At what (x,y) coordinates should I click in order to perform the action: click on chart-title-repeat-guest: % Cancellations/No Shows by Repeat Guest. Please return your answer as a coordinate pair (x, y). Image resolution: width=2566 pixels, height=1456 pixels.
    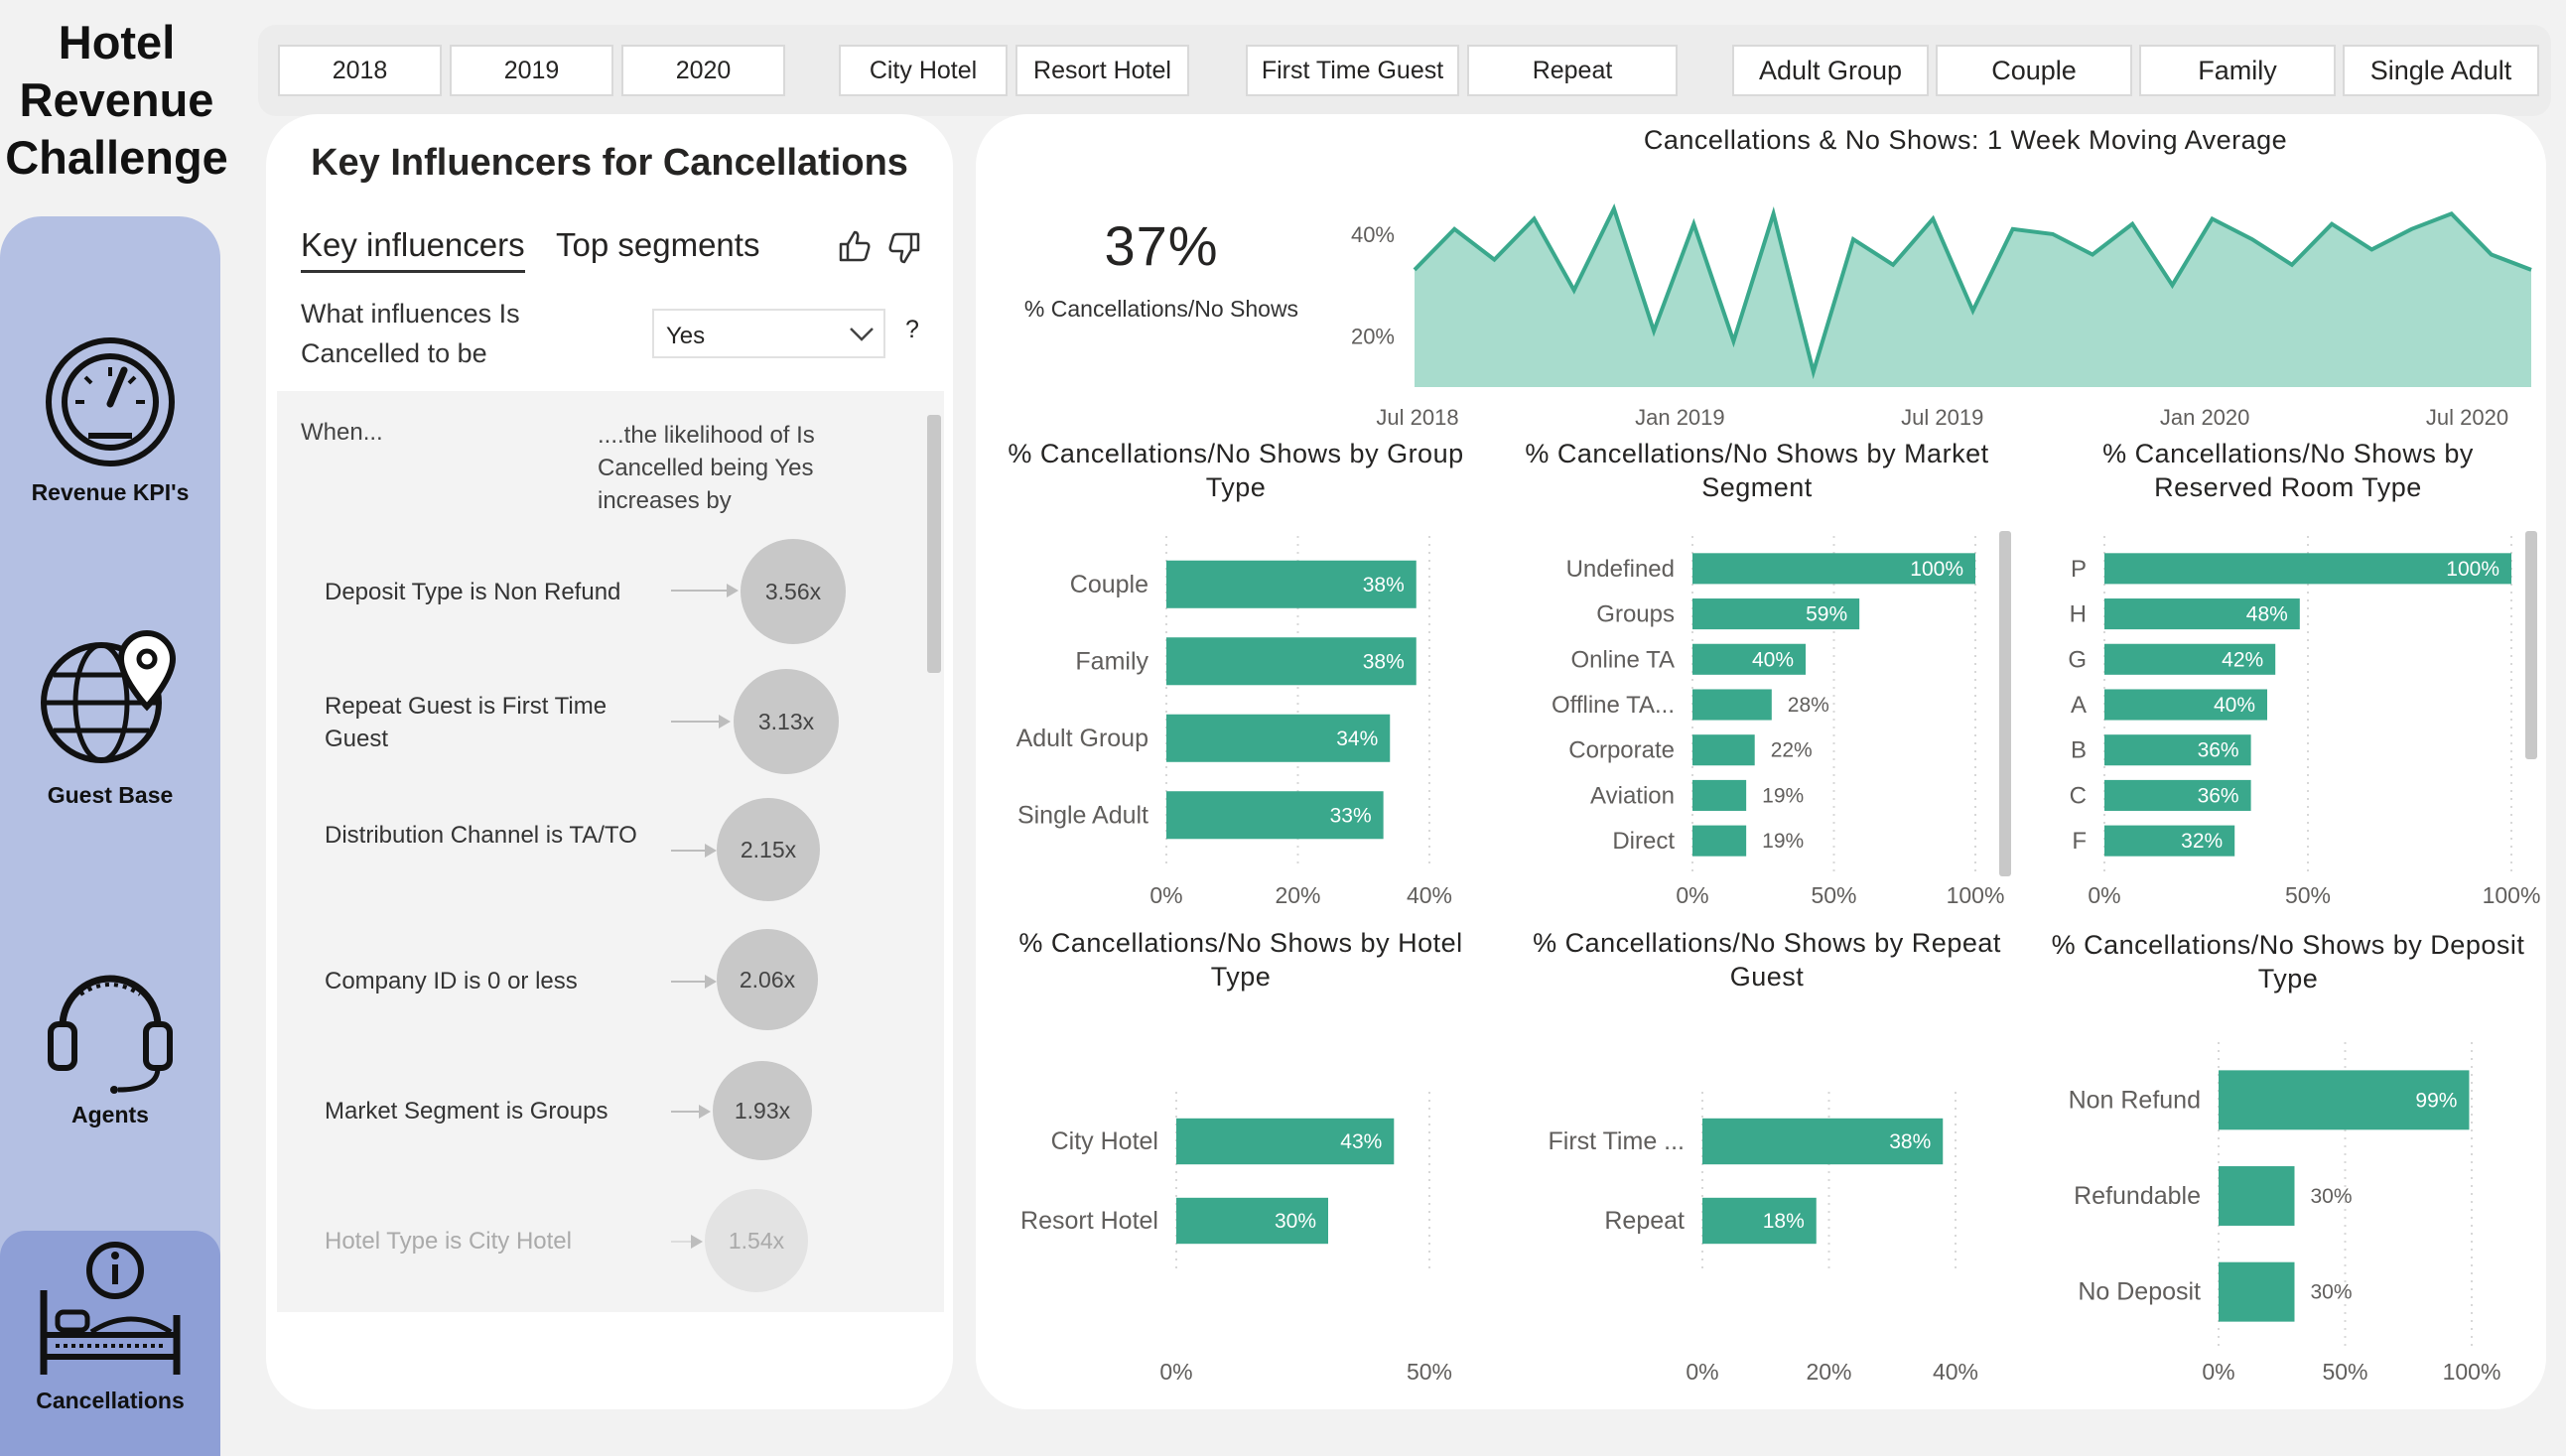
    Looking at the image, I should click on (1767, 960).